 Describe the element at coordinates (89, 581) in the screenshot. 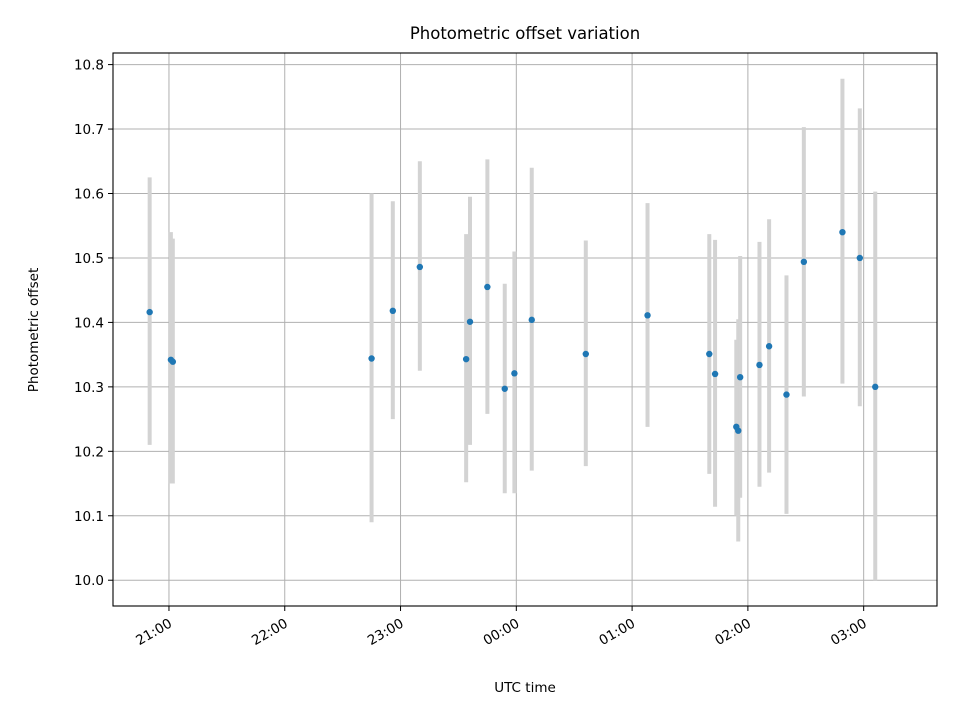

I see `y-tick-label: 10.0` at that location.